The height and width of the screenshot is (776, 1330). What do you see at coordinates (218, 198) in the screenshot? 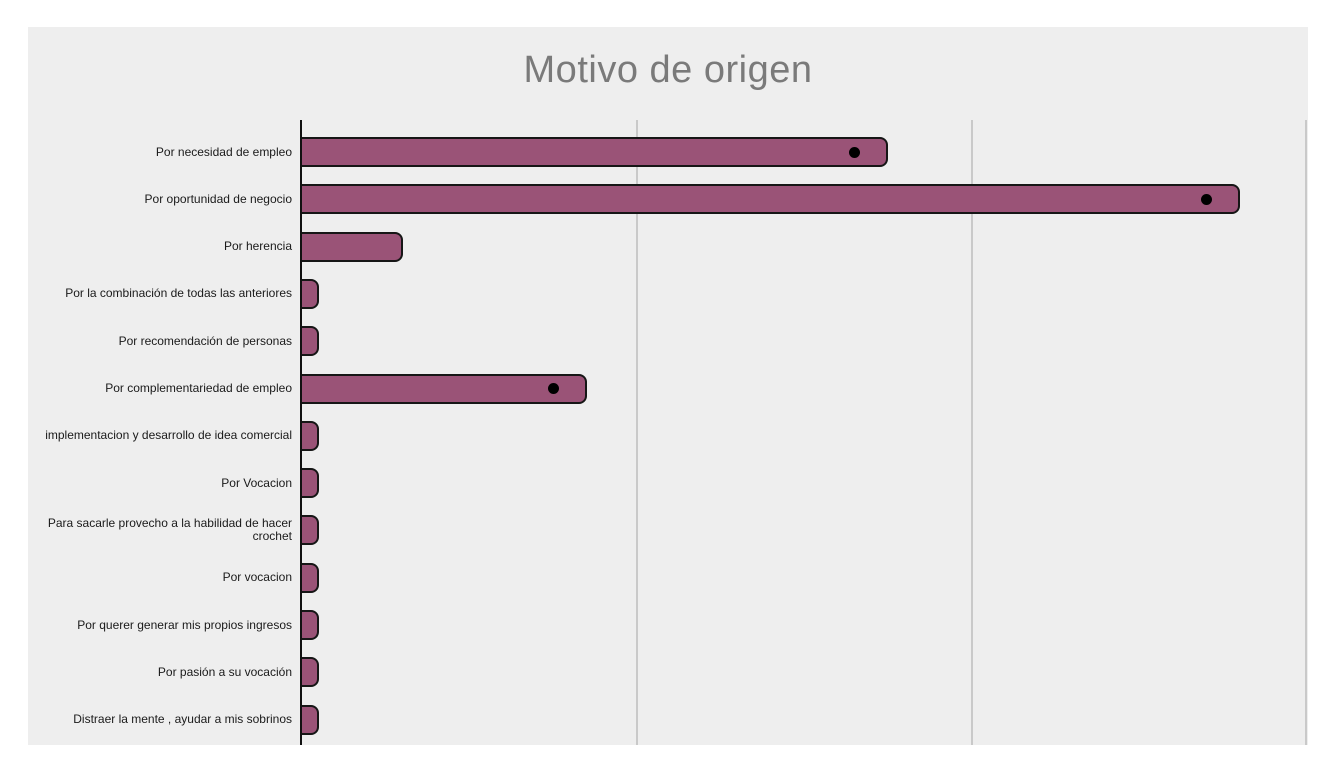
I see `category-label: Por oportunidad de negocio` at bounding box center [218, 198].